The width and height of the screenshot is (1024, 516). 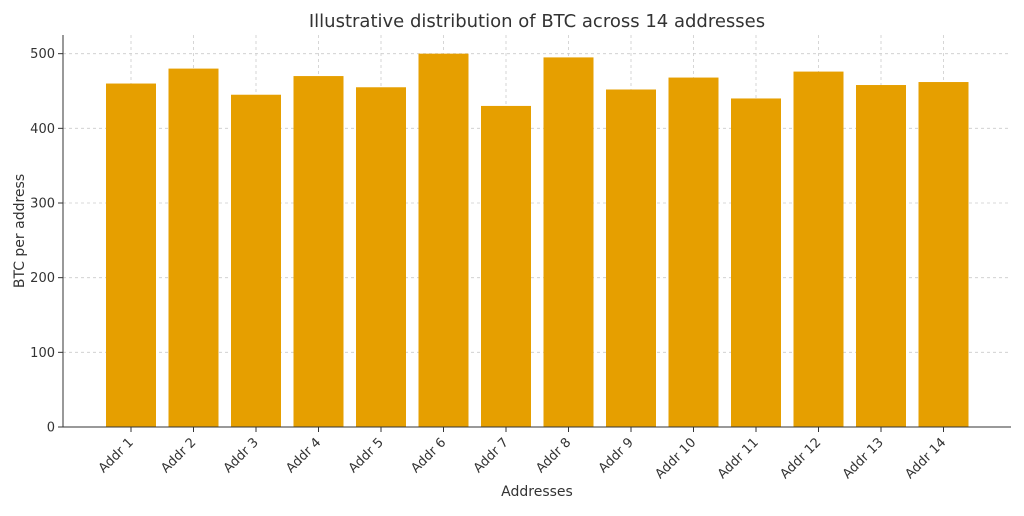 I want to click on x-tick-label: Addr 3, so click(x=241, y=455).